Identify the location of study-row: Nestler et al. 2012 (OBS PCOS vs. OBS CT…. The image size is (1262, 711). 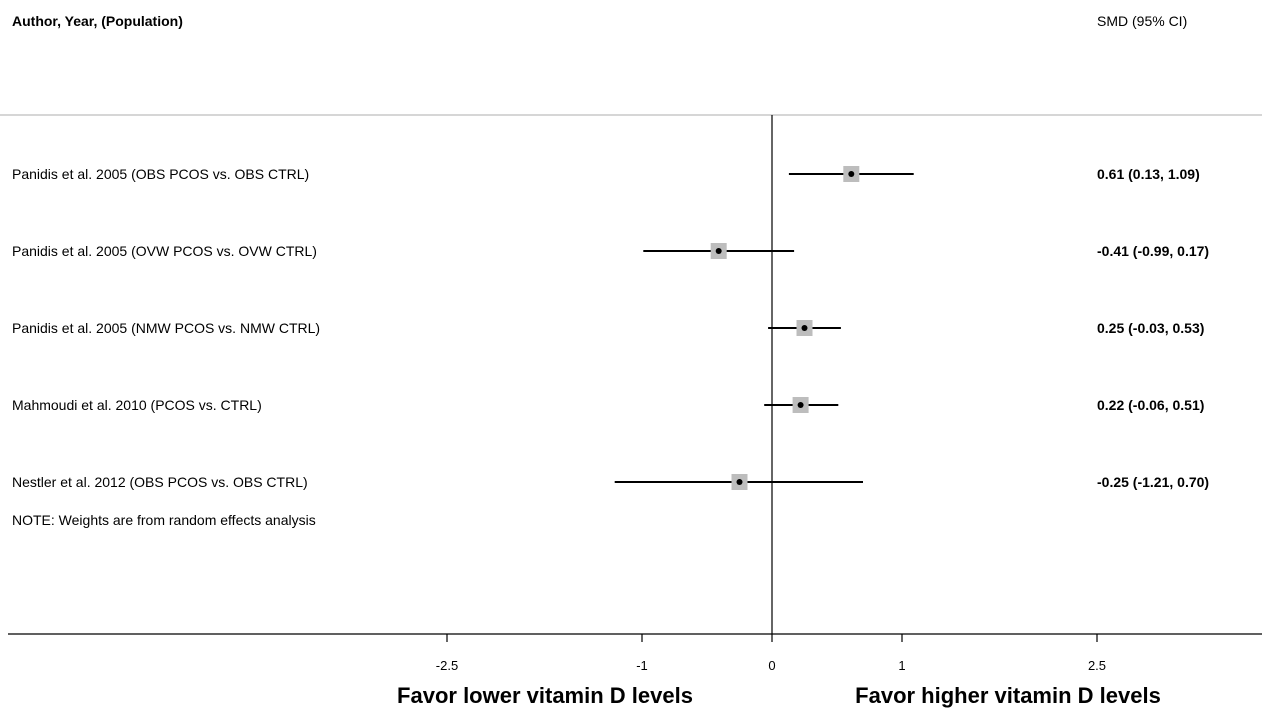
(610, 482).